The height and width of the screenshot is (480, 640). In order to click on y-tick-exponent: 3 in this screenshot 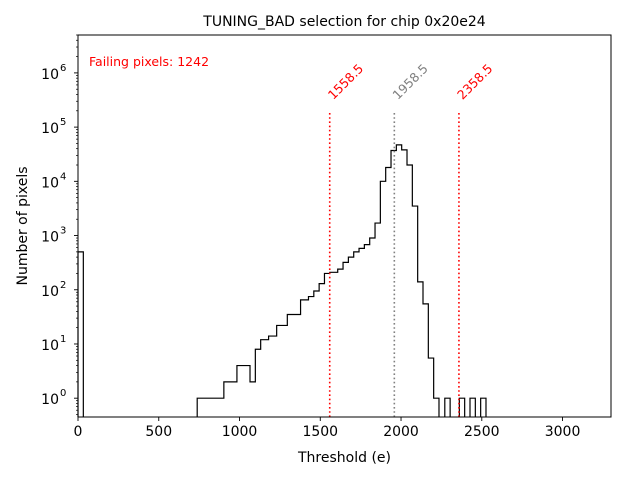, I will do `click(63, 231)`.